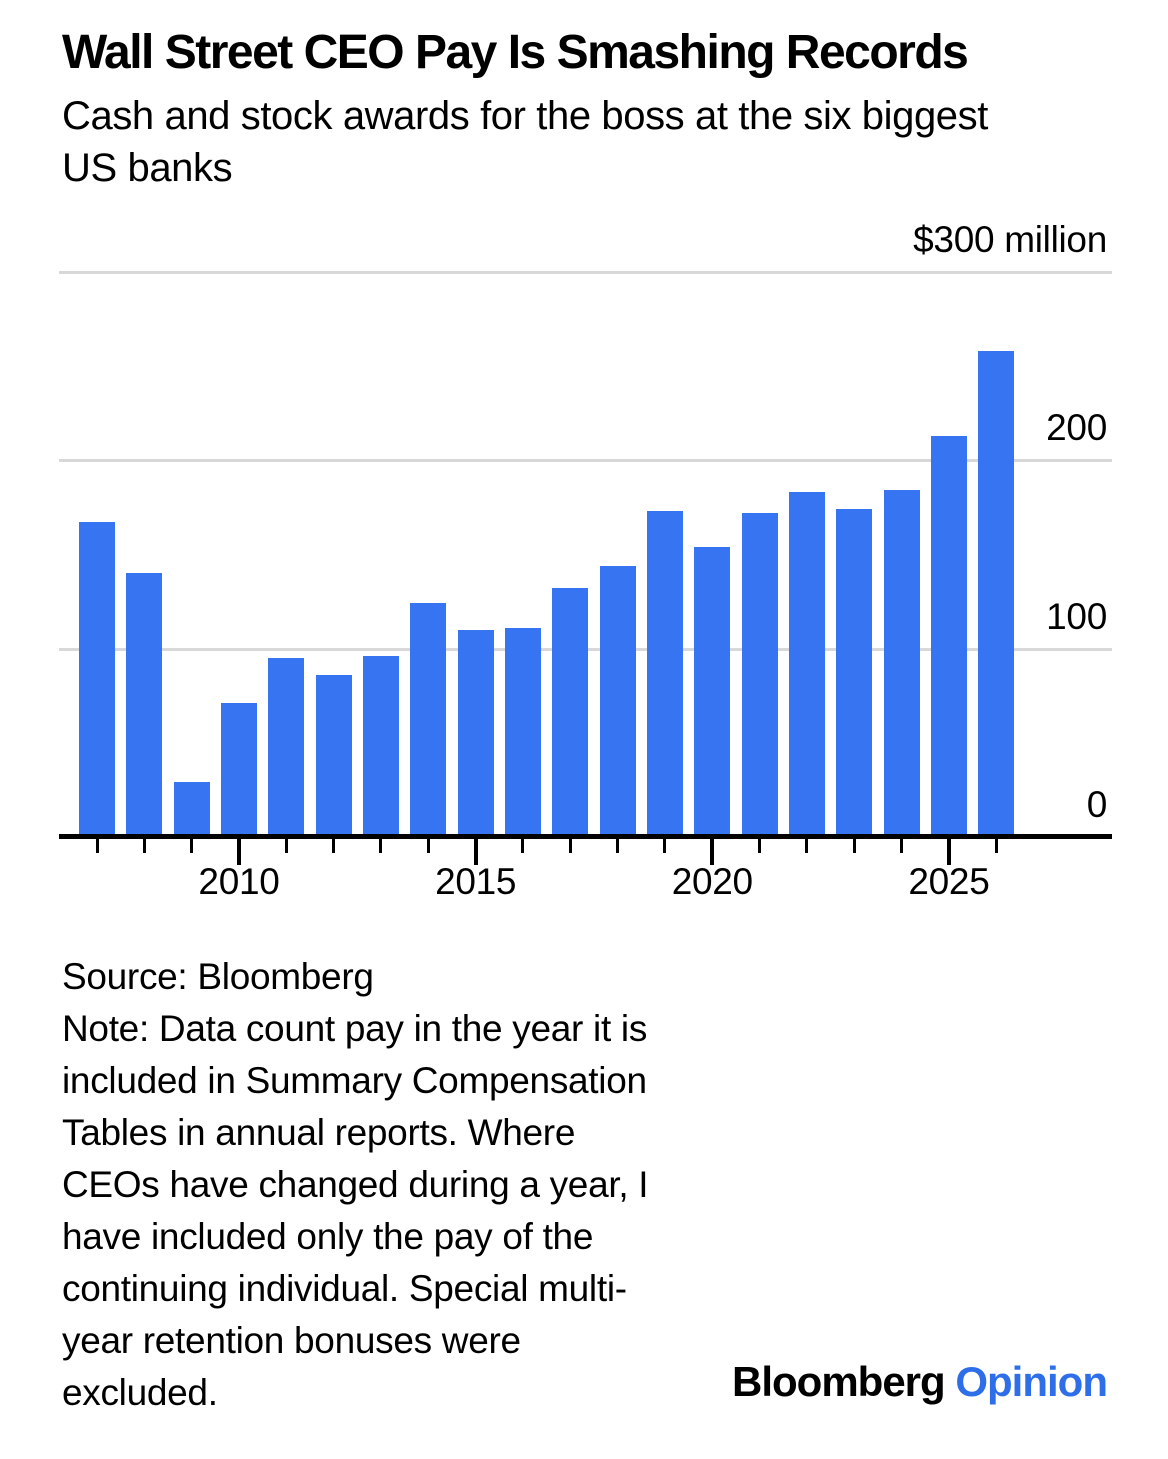 This screenshot has width=1168, height=1459. Describe the element at coordinates (1076, 428) in the screenshot. I see `y-axis-label-200: 200` at that location.